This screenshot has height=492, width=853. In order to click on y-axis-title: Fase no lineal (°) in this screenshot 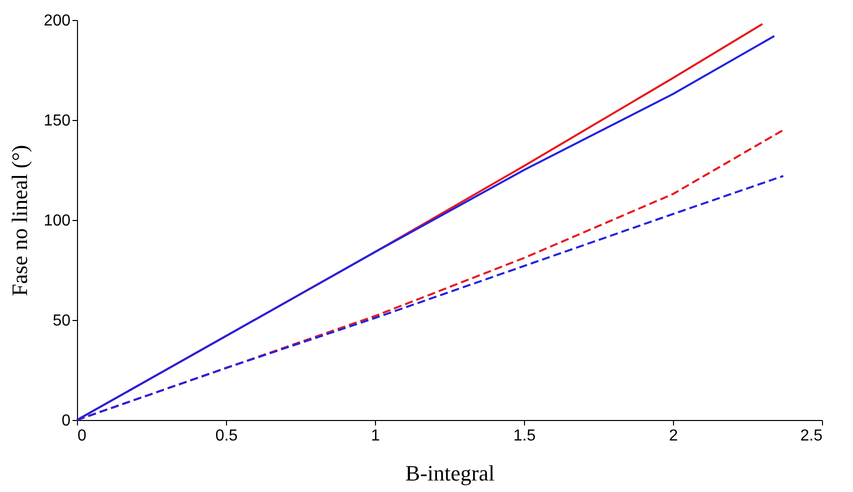, I will do `click(19, 220)`.